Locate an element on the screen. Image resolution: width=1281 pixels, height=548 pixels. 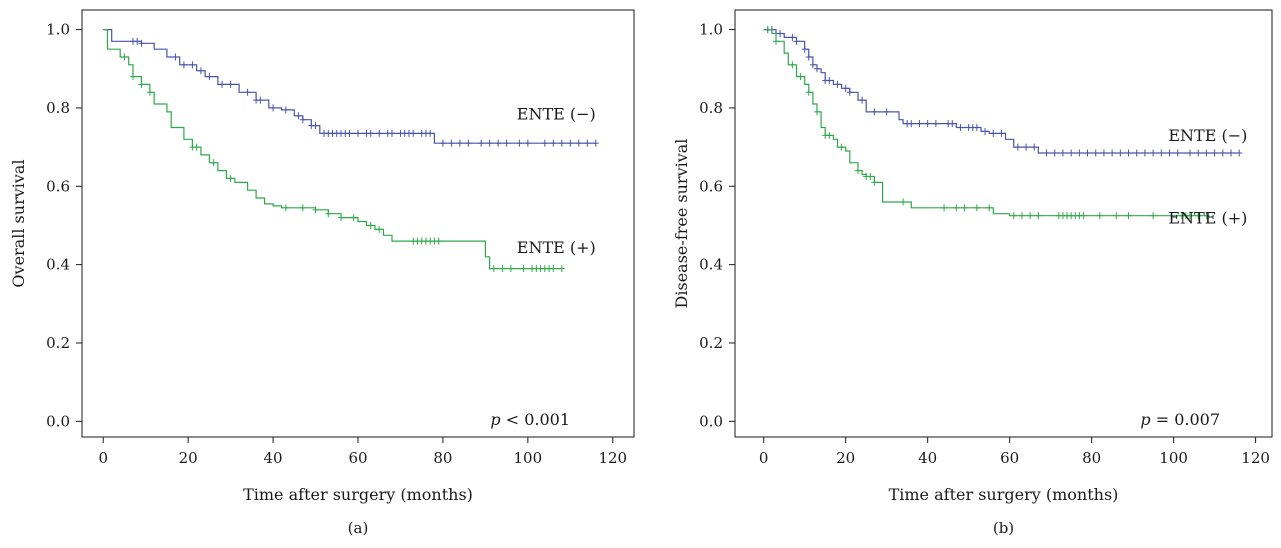
y-axis-label: Disease-free survival is located at coordinates (681, 224).